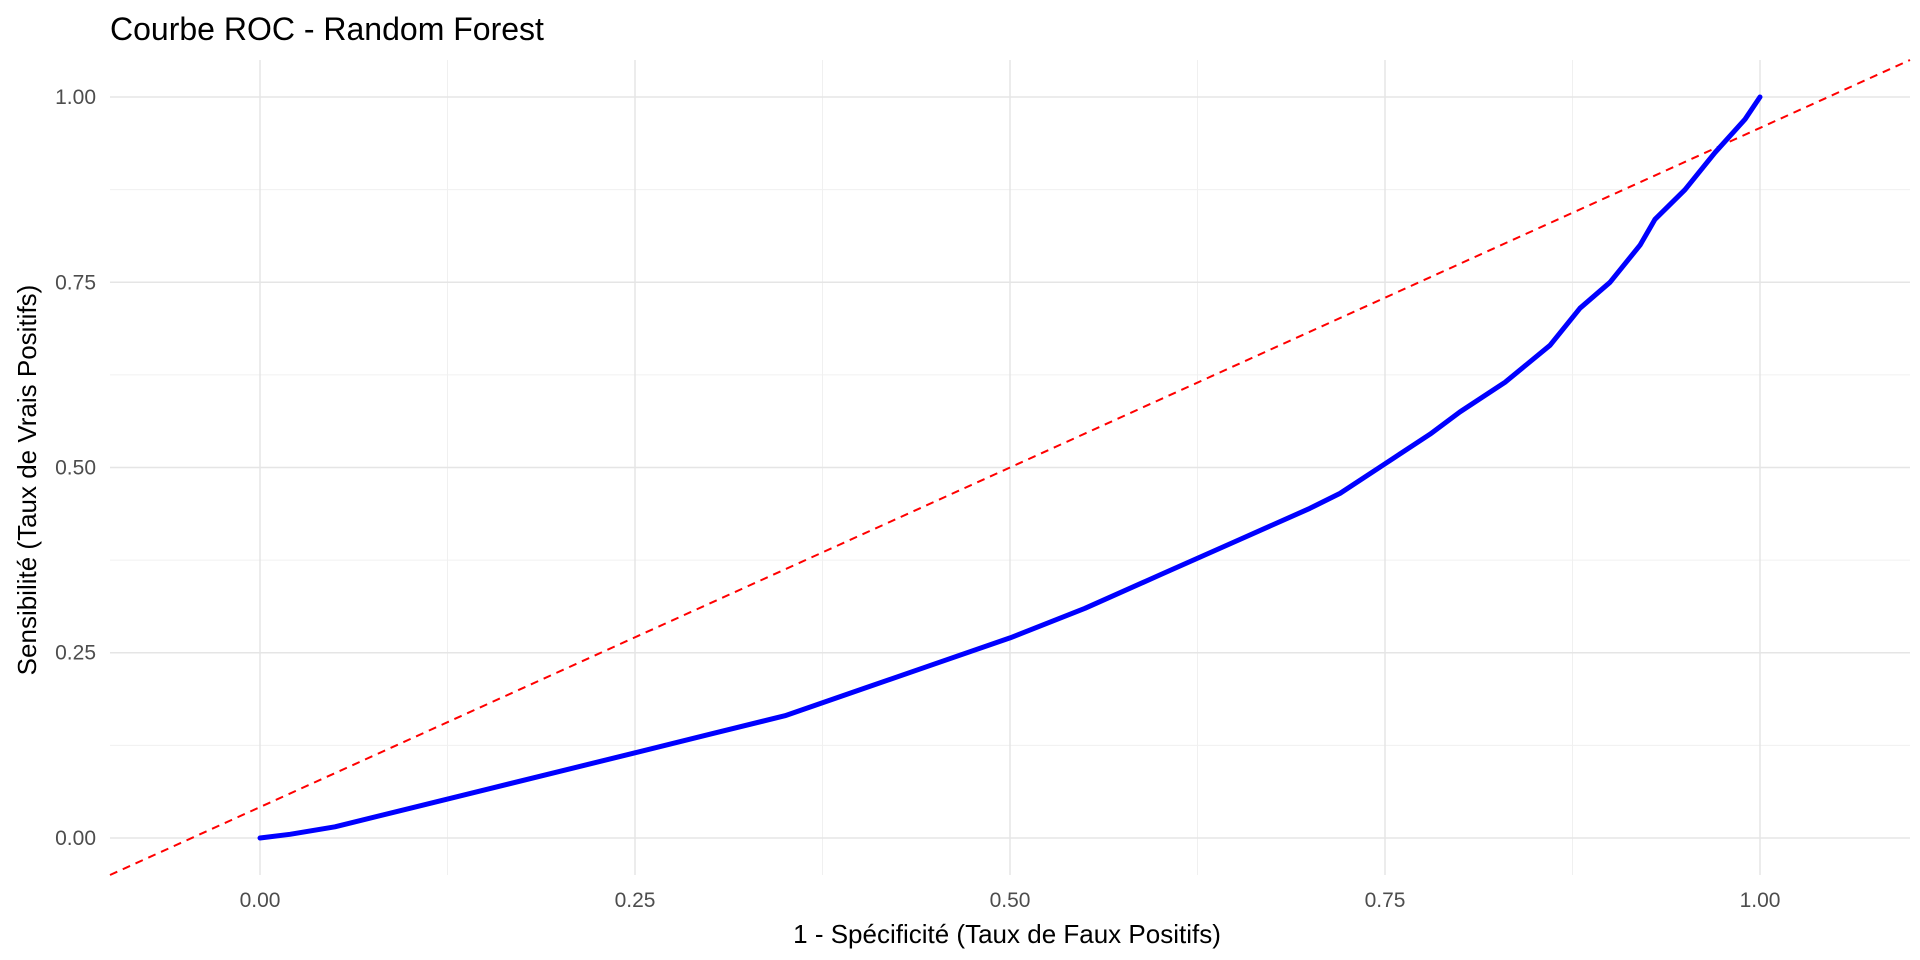 This screenshot has height=960, width=1920. Describe the element at coordinates (327, 29) in the screenshot. I see `chart-title: Courbe ROC - Random Forest` at that location.